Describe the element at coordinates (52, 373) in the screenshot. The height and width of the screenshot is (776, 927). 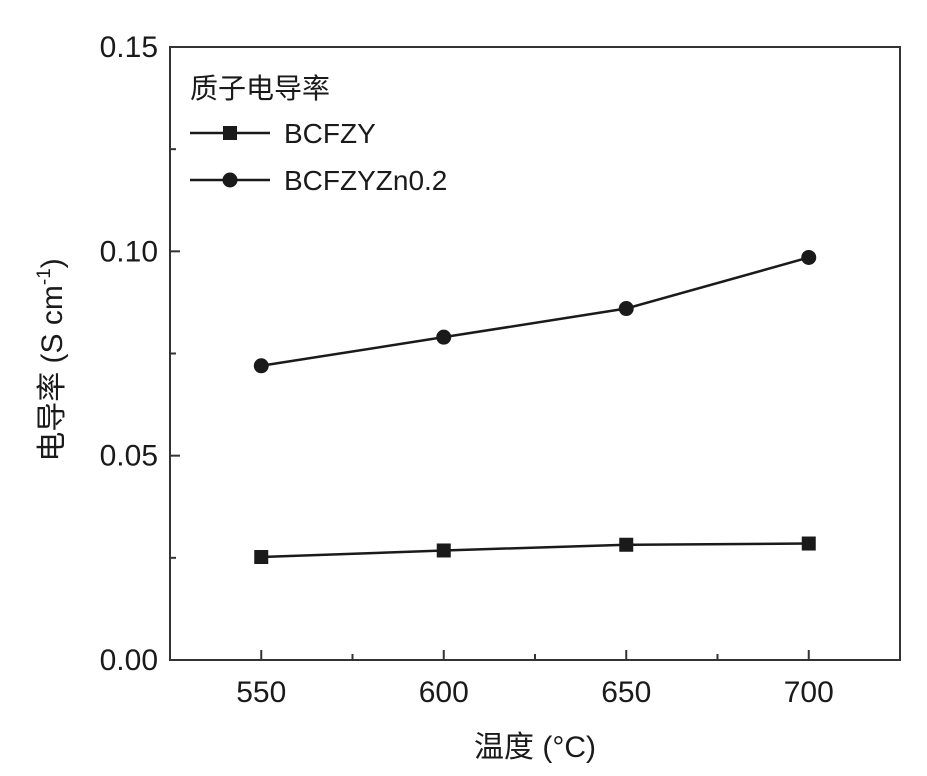
I see `y-axis-title-main: 电导率 (S cm` at that location.